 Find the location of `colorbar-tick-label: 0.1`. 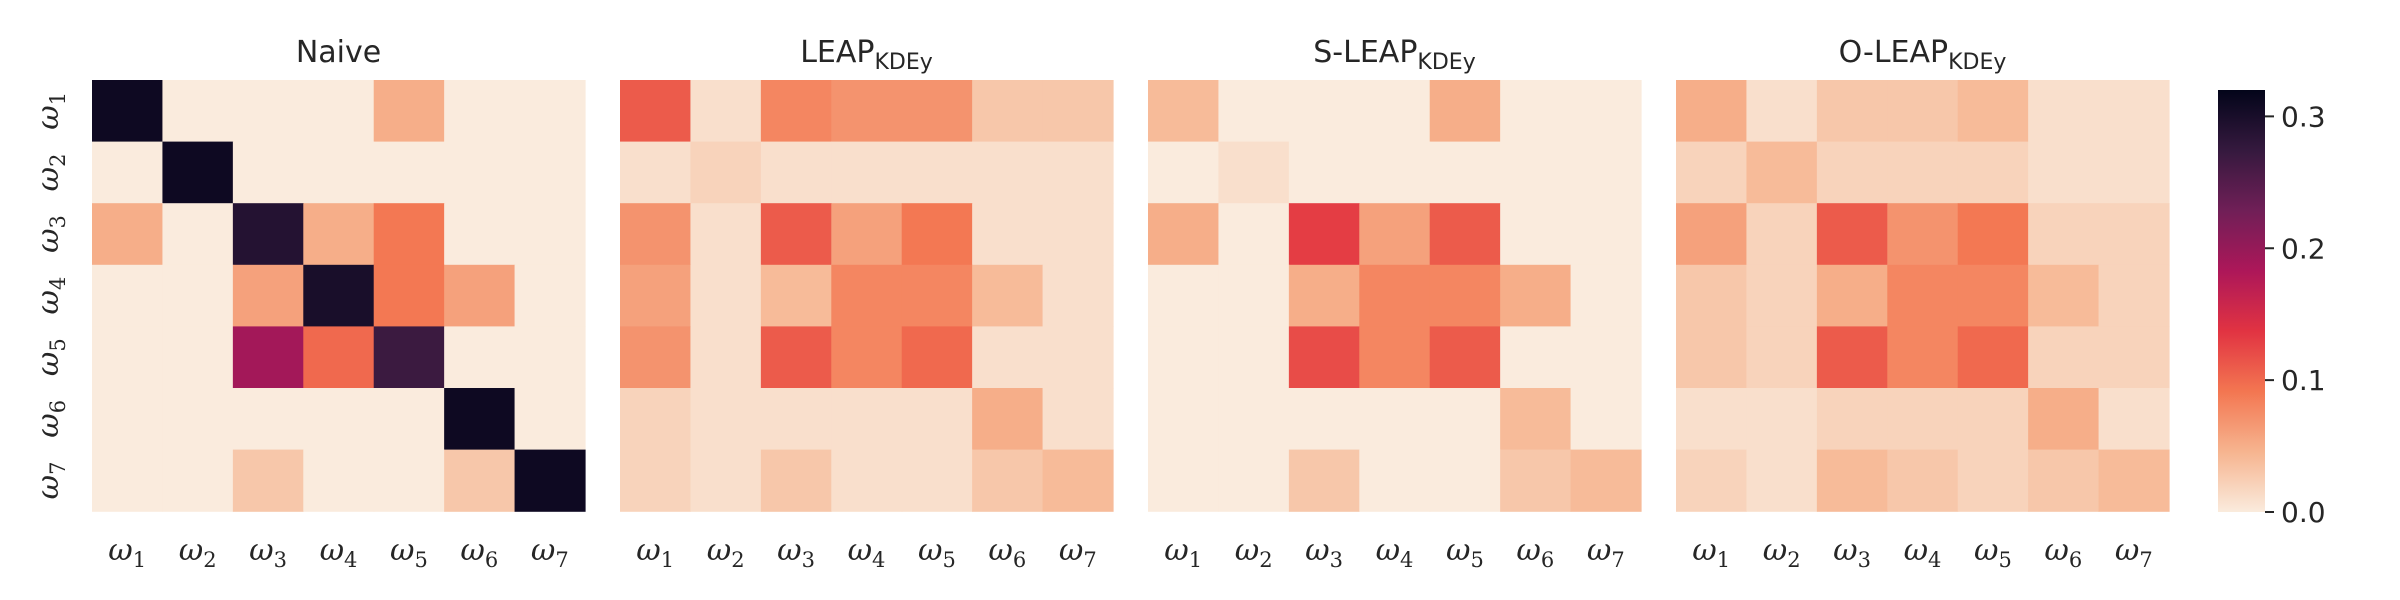

colorbar-tick-label: 0.1 is located at coordinates (2303, 380).